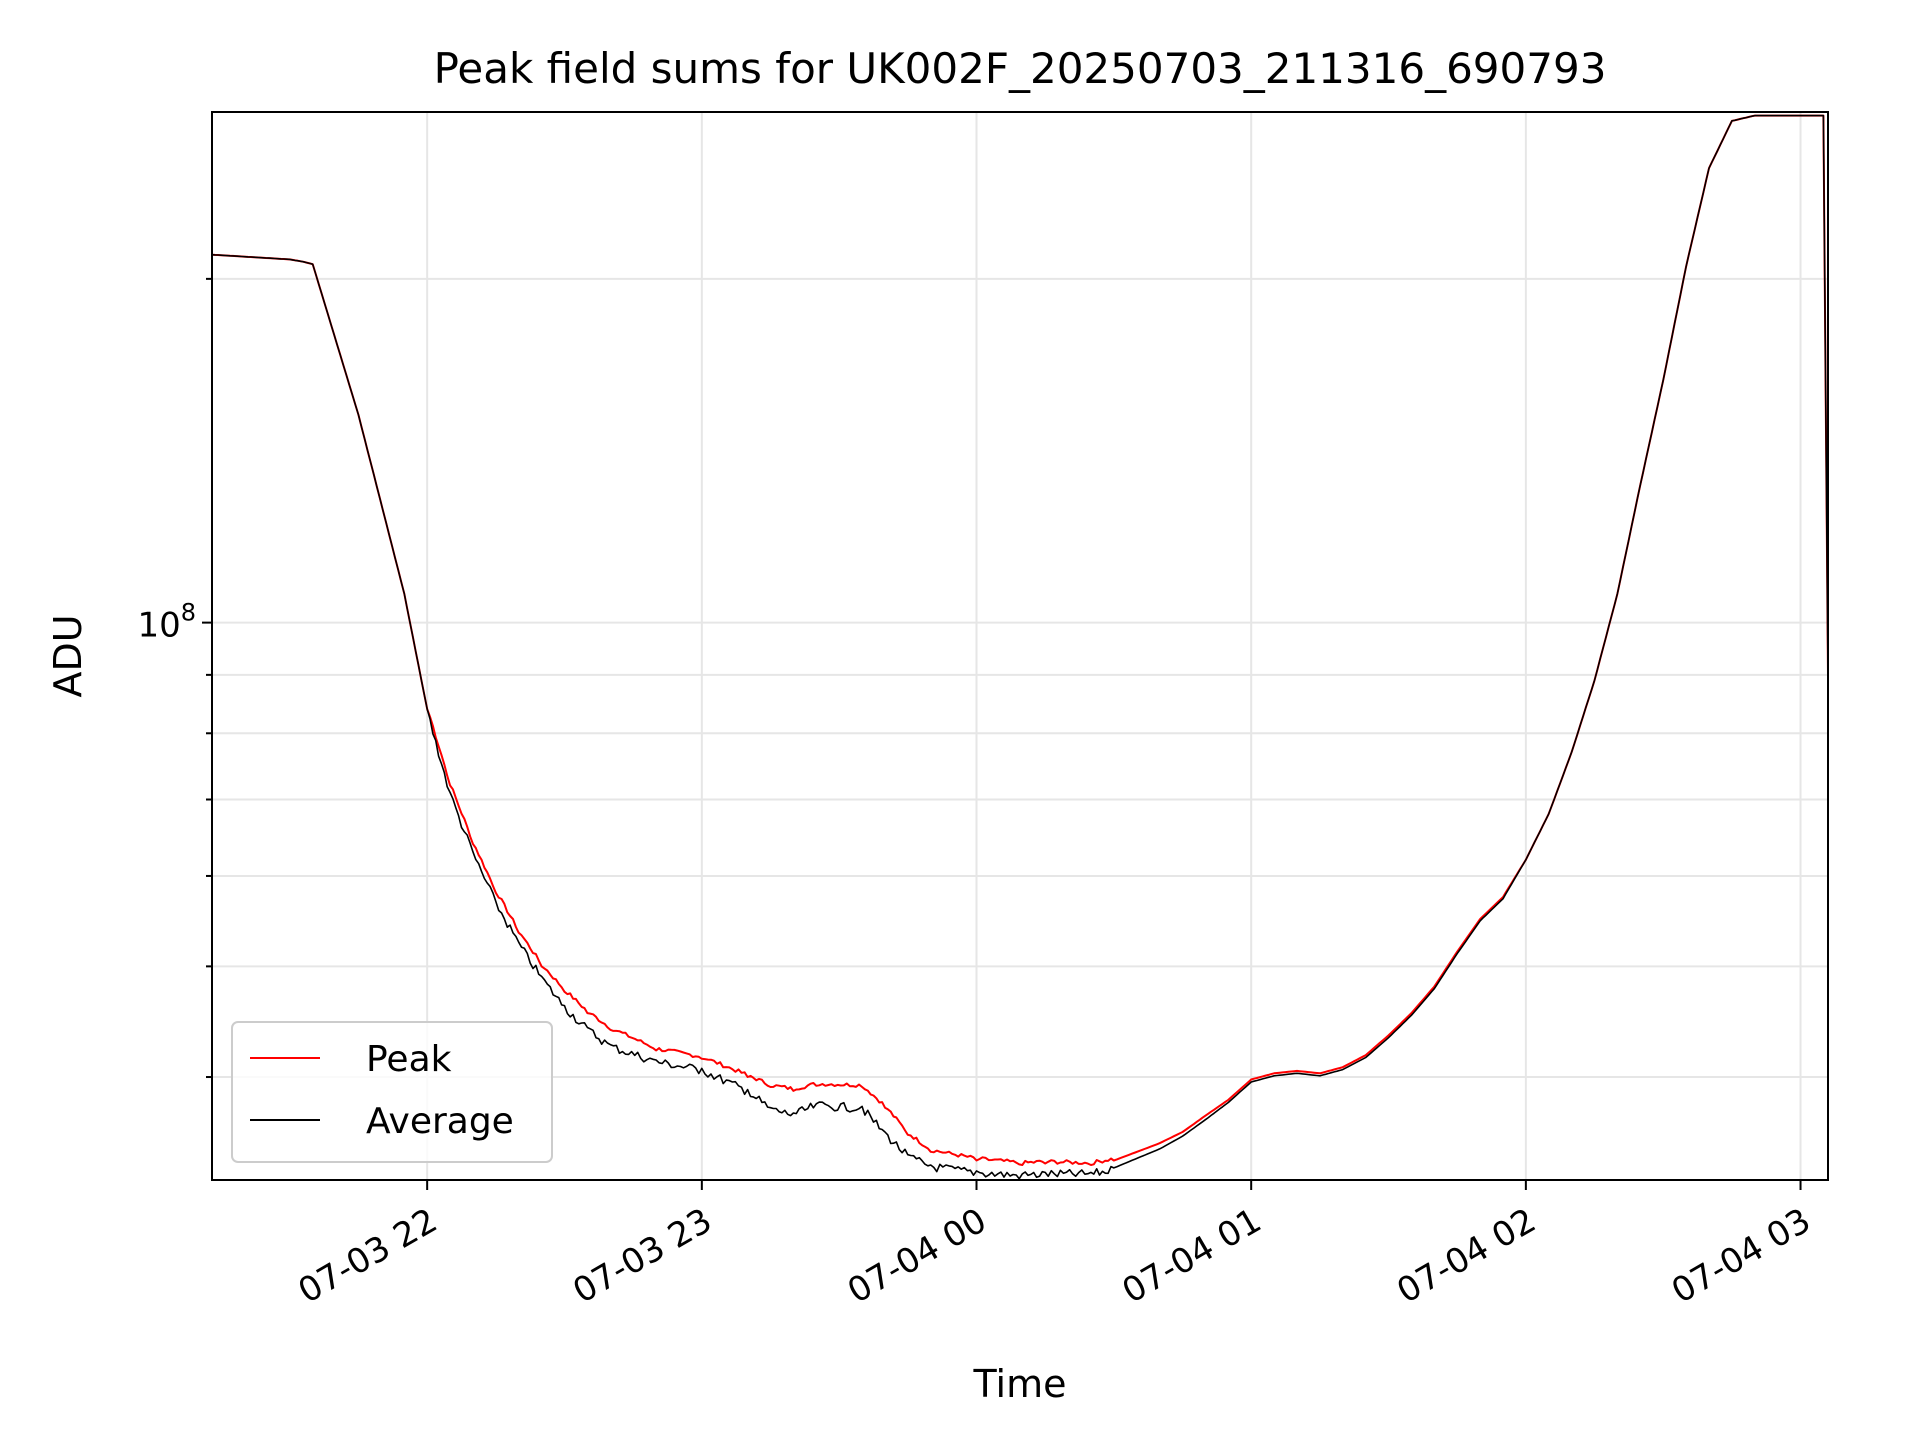  I want to click on legend-label-average: Average, so click(440, 1121).